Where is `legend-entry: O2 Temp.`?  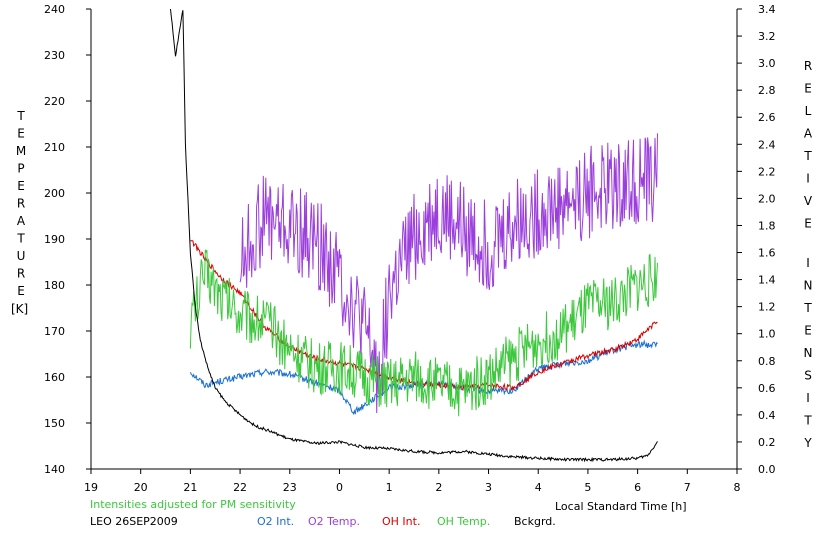
legend-entry: O2 Temp. is located at coordinates (334, 521).